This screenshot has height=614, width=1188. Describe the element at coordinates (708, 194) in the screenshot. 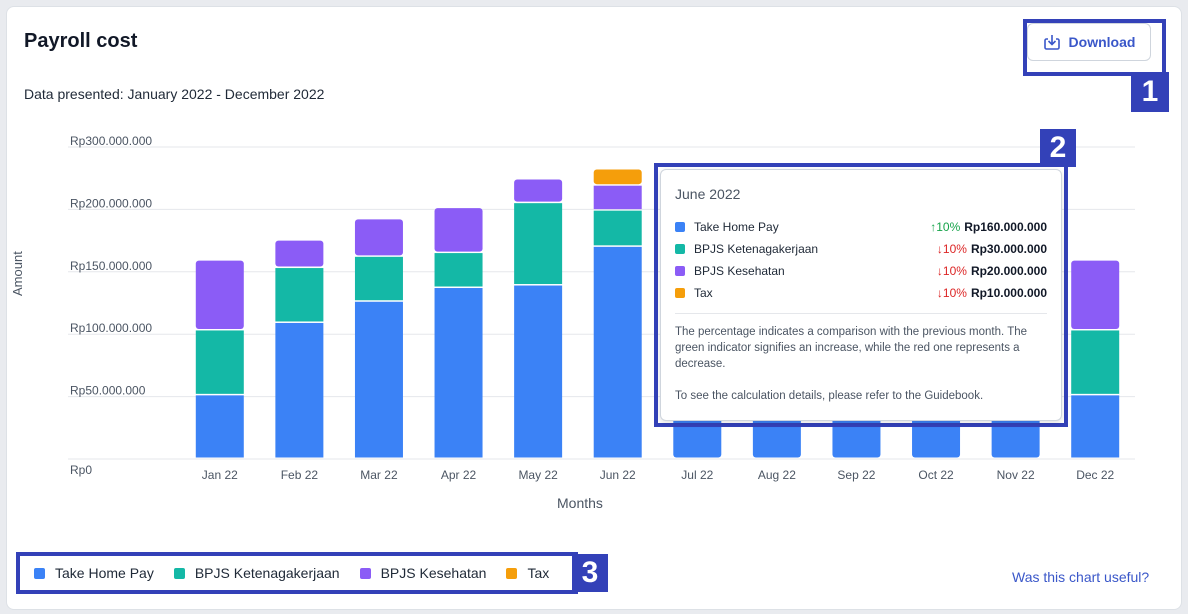

I see `tooltip-title: June 2022` at that location.